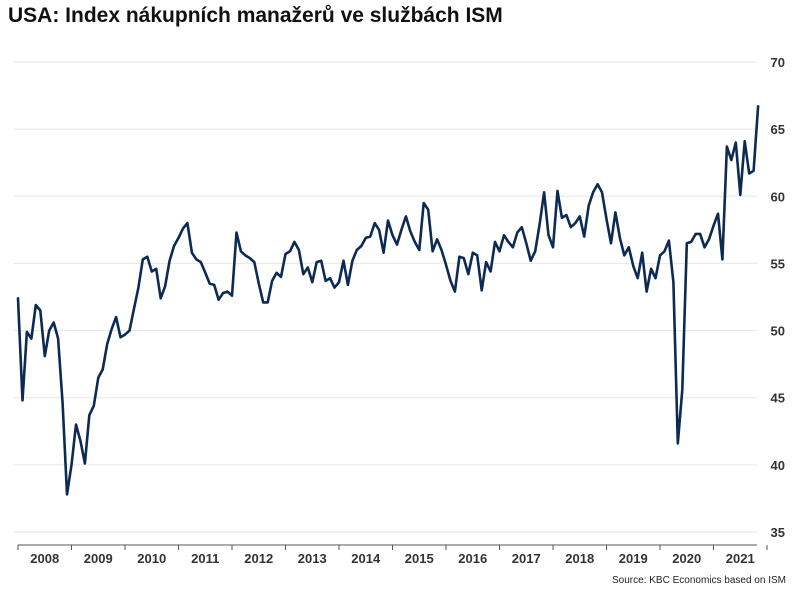 The height and width of the screenshot is (597, 798). I want to click on y-tick-label: 60, so click(778, 196).